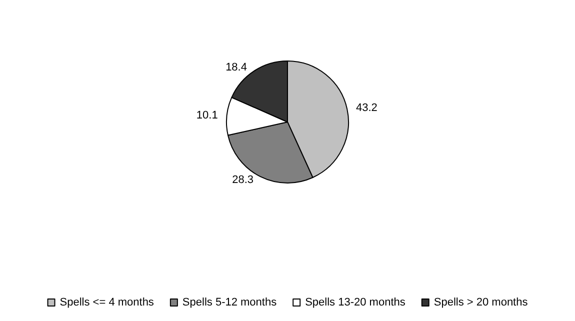 This screenshot has height=321, width=575. What do you see at coordinates (481, 302) in the screenshot?
I see `legend-label: Spells > 20 months` at bounding box center [481, 302].